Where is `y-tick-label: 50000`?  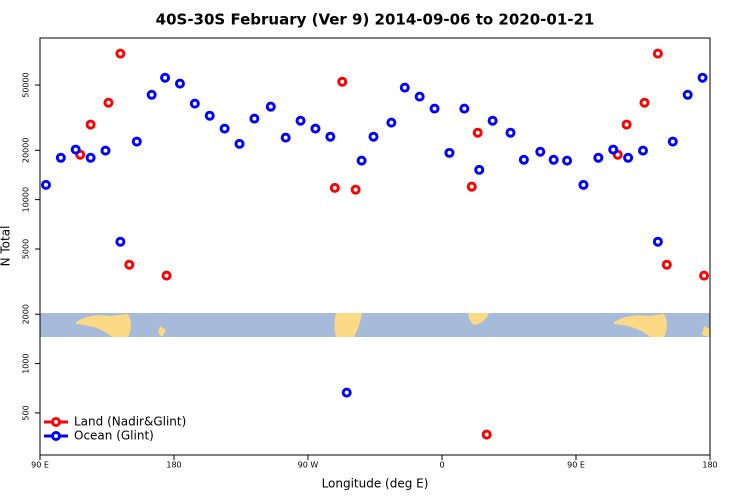
y-tick-label: 50000 is located at coordinates (26, 84).